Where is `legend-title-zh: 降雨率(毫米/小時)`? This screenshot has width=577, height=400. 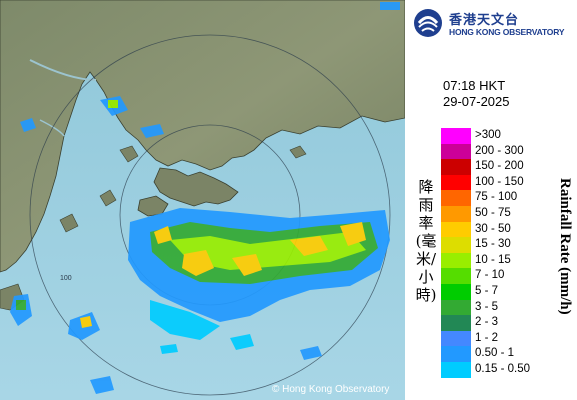
legend-title-zh: 降雨率(毫米/小時) is located at coordinates (426, 241).